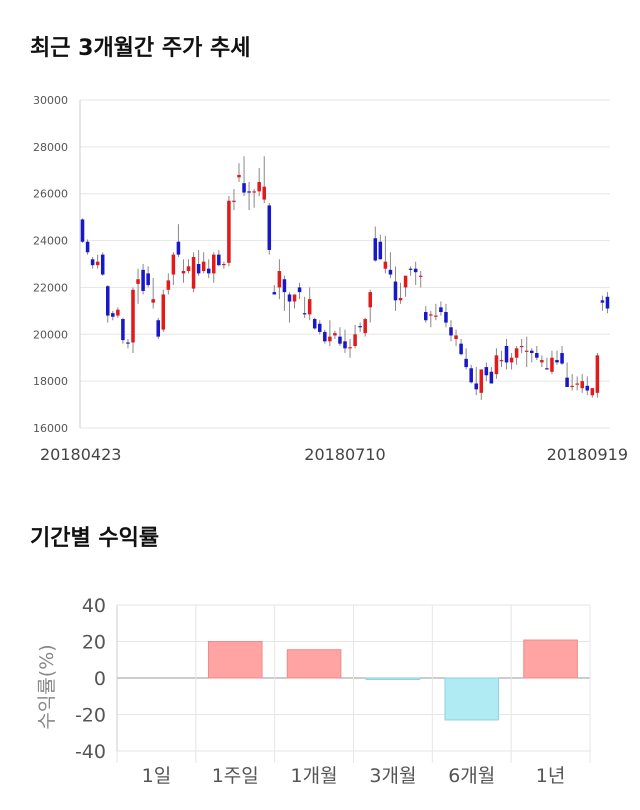 The width and height of the screenshot is (640, 810). I want to click on y-tick-label: -20, so click(90, 716).